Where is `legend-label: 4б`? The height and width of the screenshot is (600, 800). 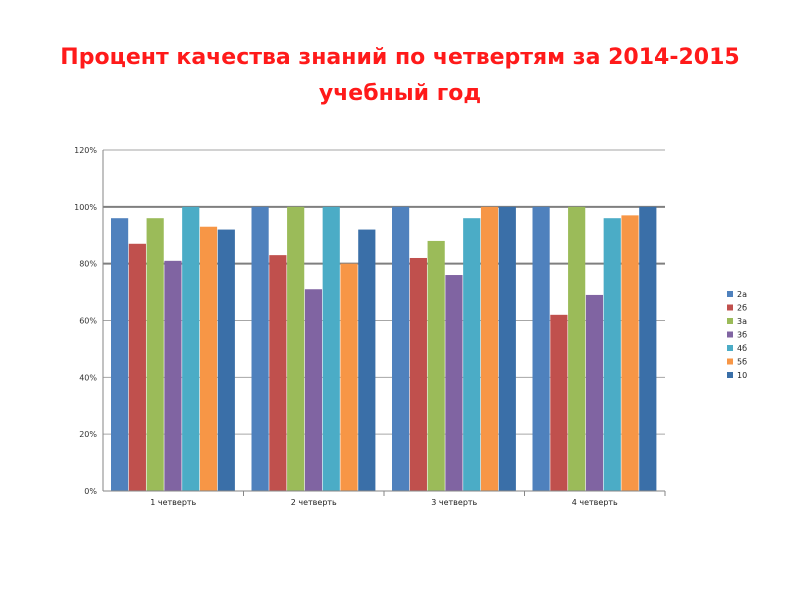
legend-label: 4б is located at coordinates (742, 348).